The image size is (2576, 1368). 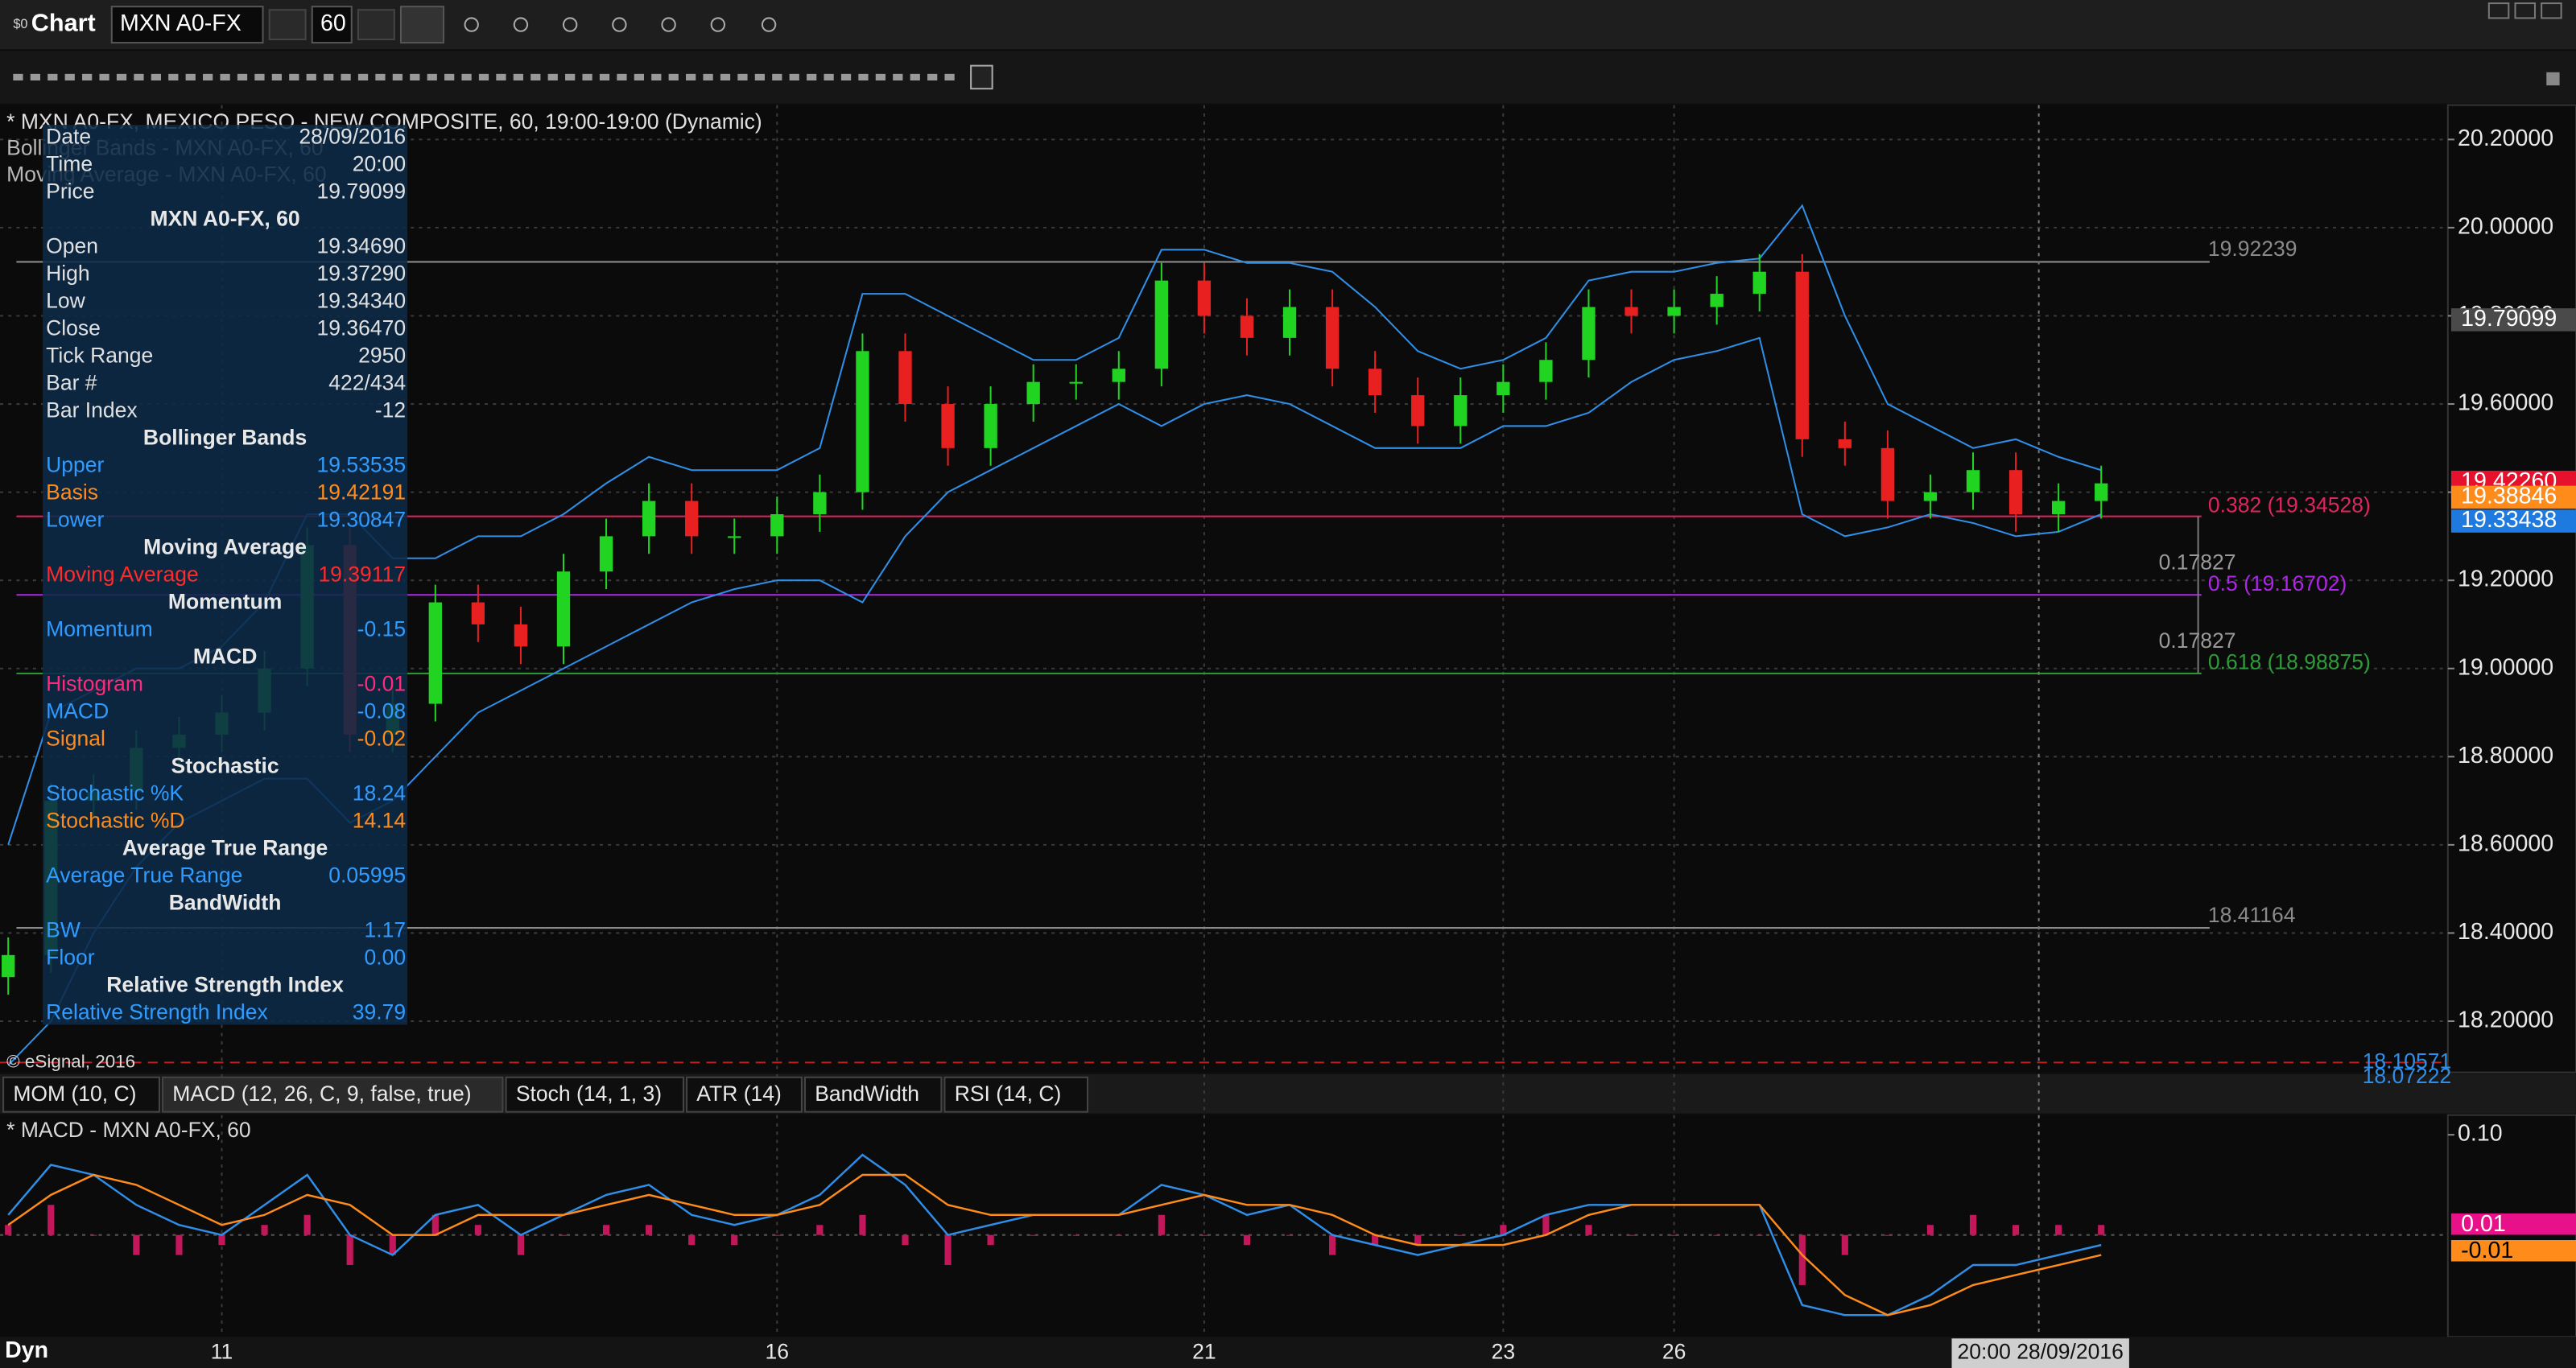 What do you see at coordinates (181, 23) in the screenshot?
I see `symbol: MXN A0-FX` at bounding box center [181, 23].